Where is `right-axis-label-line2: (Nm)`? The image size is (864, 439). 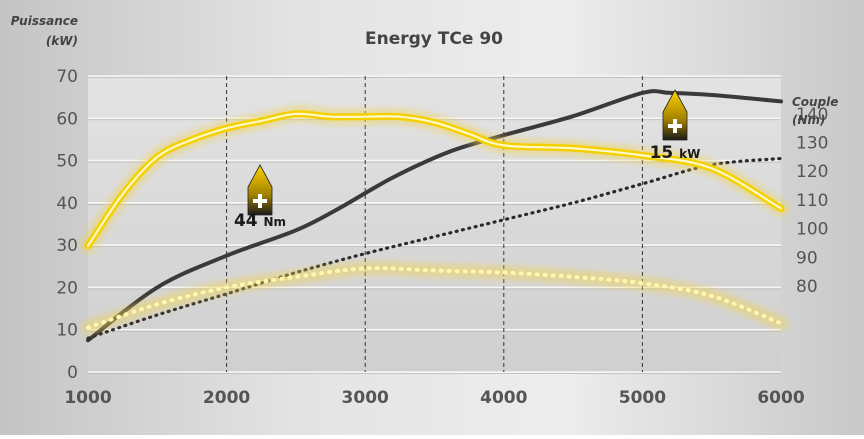
right-axis-label-line2: (Nm) is located at coordinates (809, 120).